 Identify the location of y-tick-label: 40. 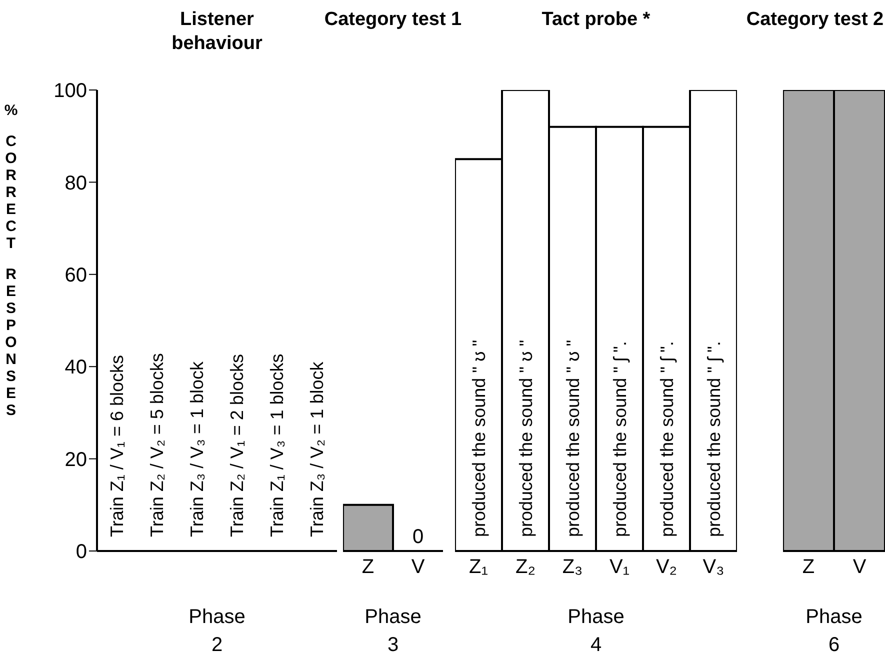
(75, 367).